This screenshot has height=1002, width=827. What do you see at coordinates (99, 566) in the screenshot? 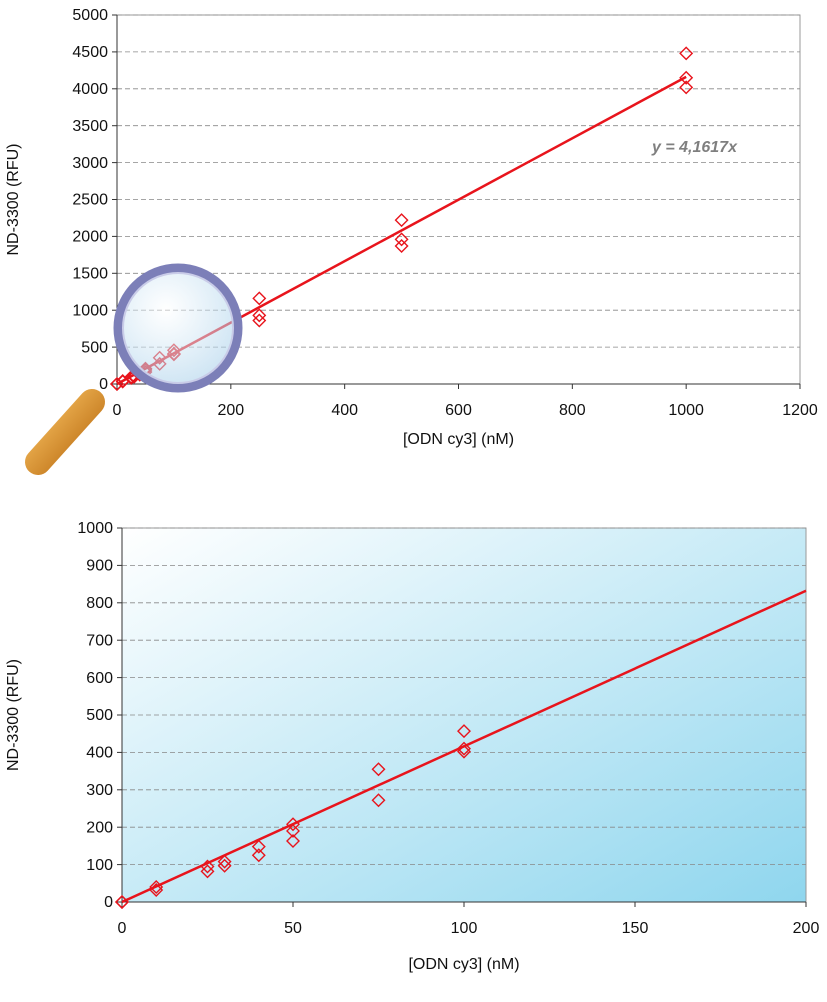
I see `y-tick-label: 900` at bounding box center [99, 566].